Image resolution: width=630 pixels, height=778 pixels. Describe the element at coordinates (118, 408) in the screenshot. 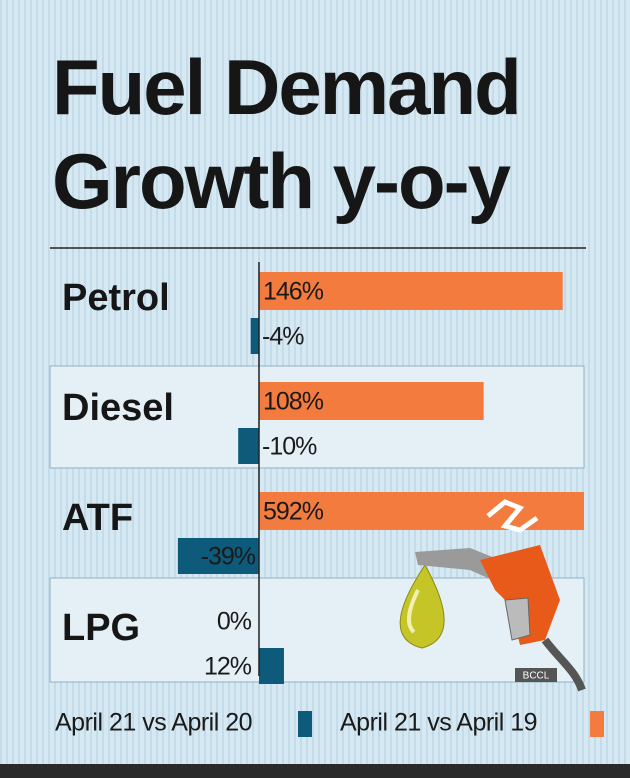

I see `category-label: Diesel` at that location.